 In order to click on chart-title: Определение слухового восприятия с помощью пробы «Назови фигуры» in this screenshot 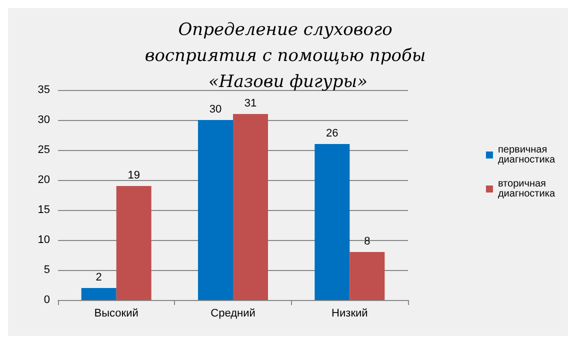, I will do `click(288, 56)`.